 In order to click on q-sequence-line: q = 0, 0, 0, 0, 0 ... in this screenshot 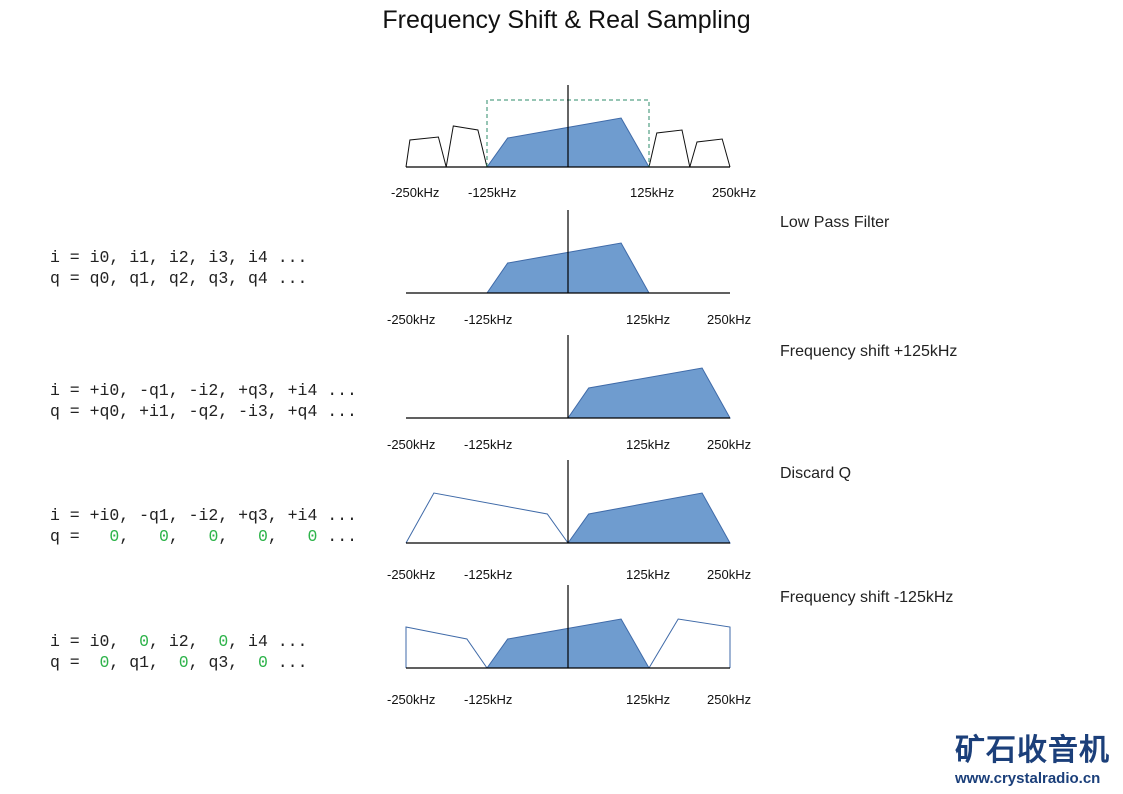, I will do `click(203, 537)`.